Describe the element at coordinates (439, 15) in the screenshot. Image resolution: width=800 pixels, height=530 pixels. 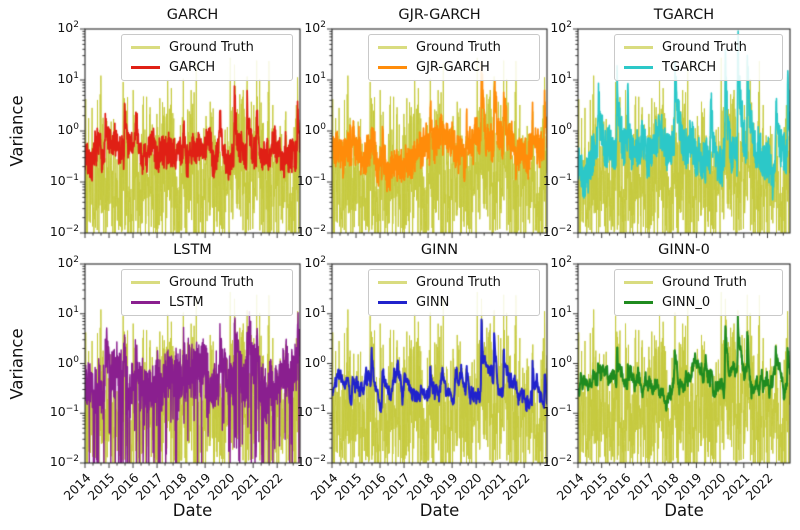
I see `panel-title: GJR-GARCH` at that location.